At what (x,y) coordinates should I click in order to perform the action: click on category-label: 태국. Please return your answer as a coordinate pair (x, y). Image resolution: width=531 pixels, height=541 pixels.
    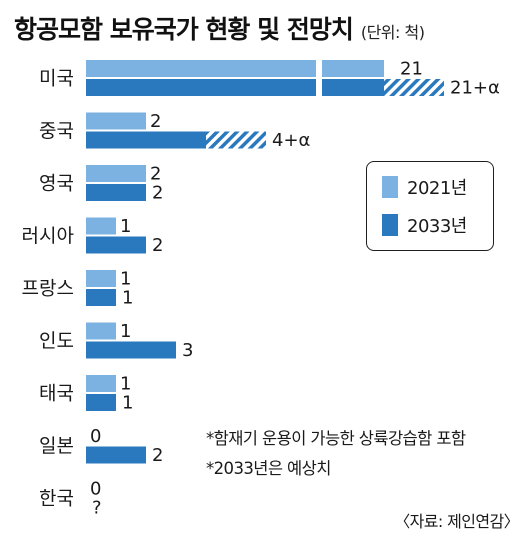
    Looking at the image, I should click on (56, 394).